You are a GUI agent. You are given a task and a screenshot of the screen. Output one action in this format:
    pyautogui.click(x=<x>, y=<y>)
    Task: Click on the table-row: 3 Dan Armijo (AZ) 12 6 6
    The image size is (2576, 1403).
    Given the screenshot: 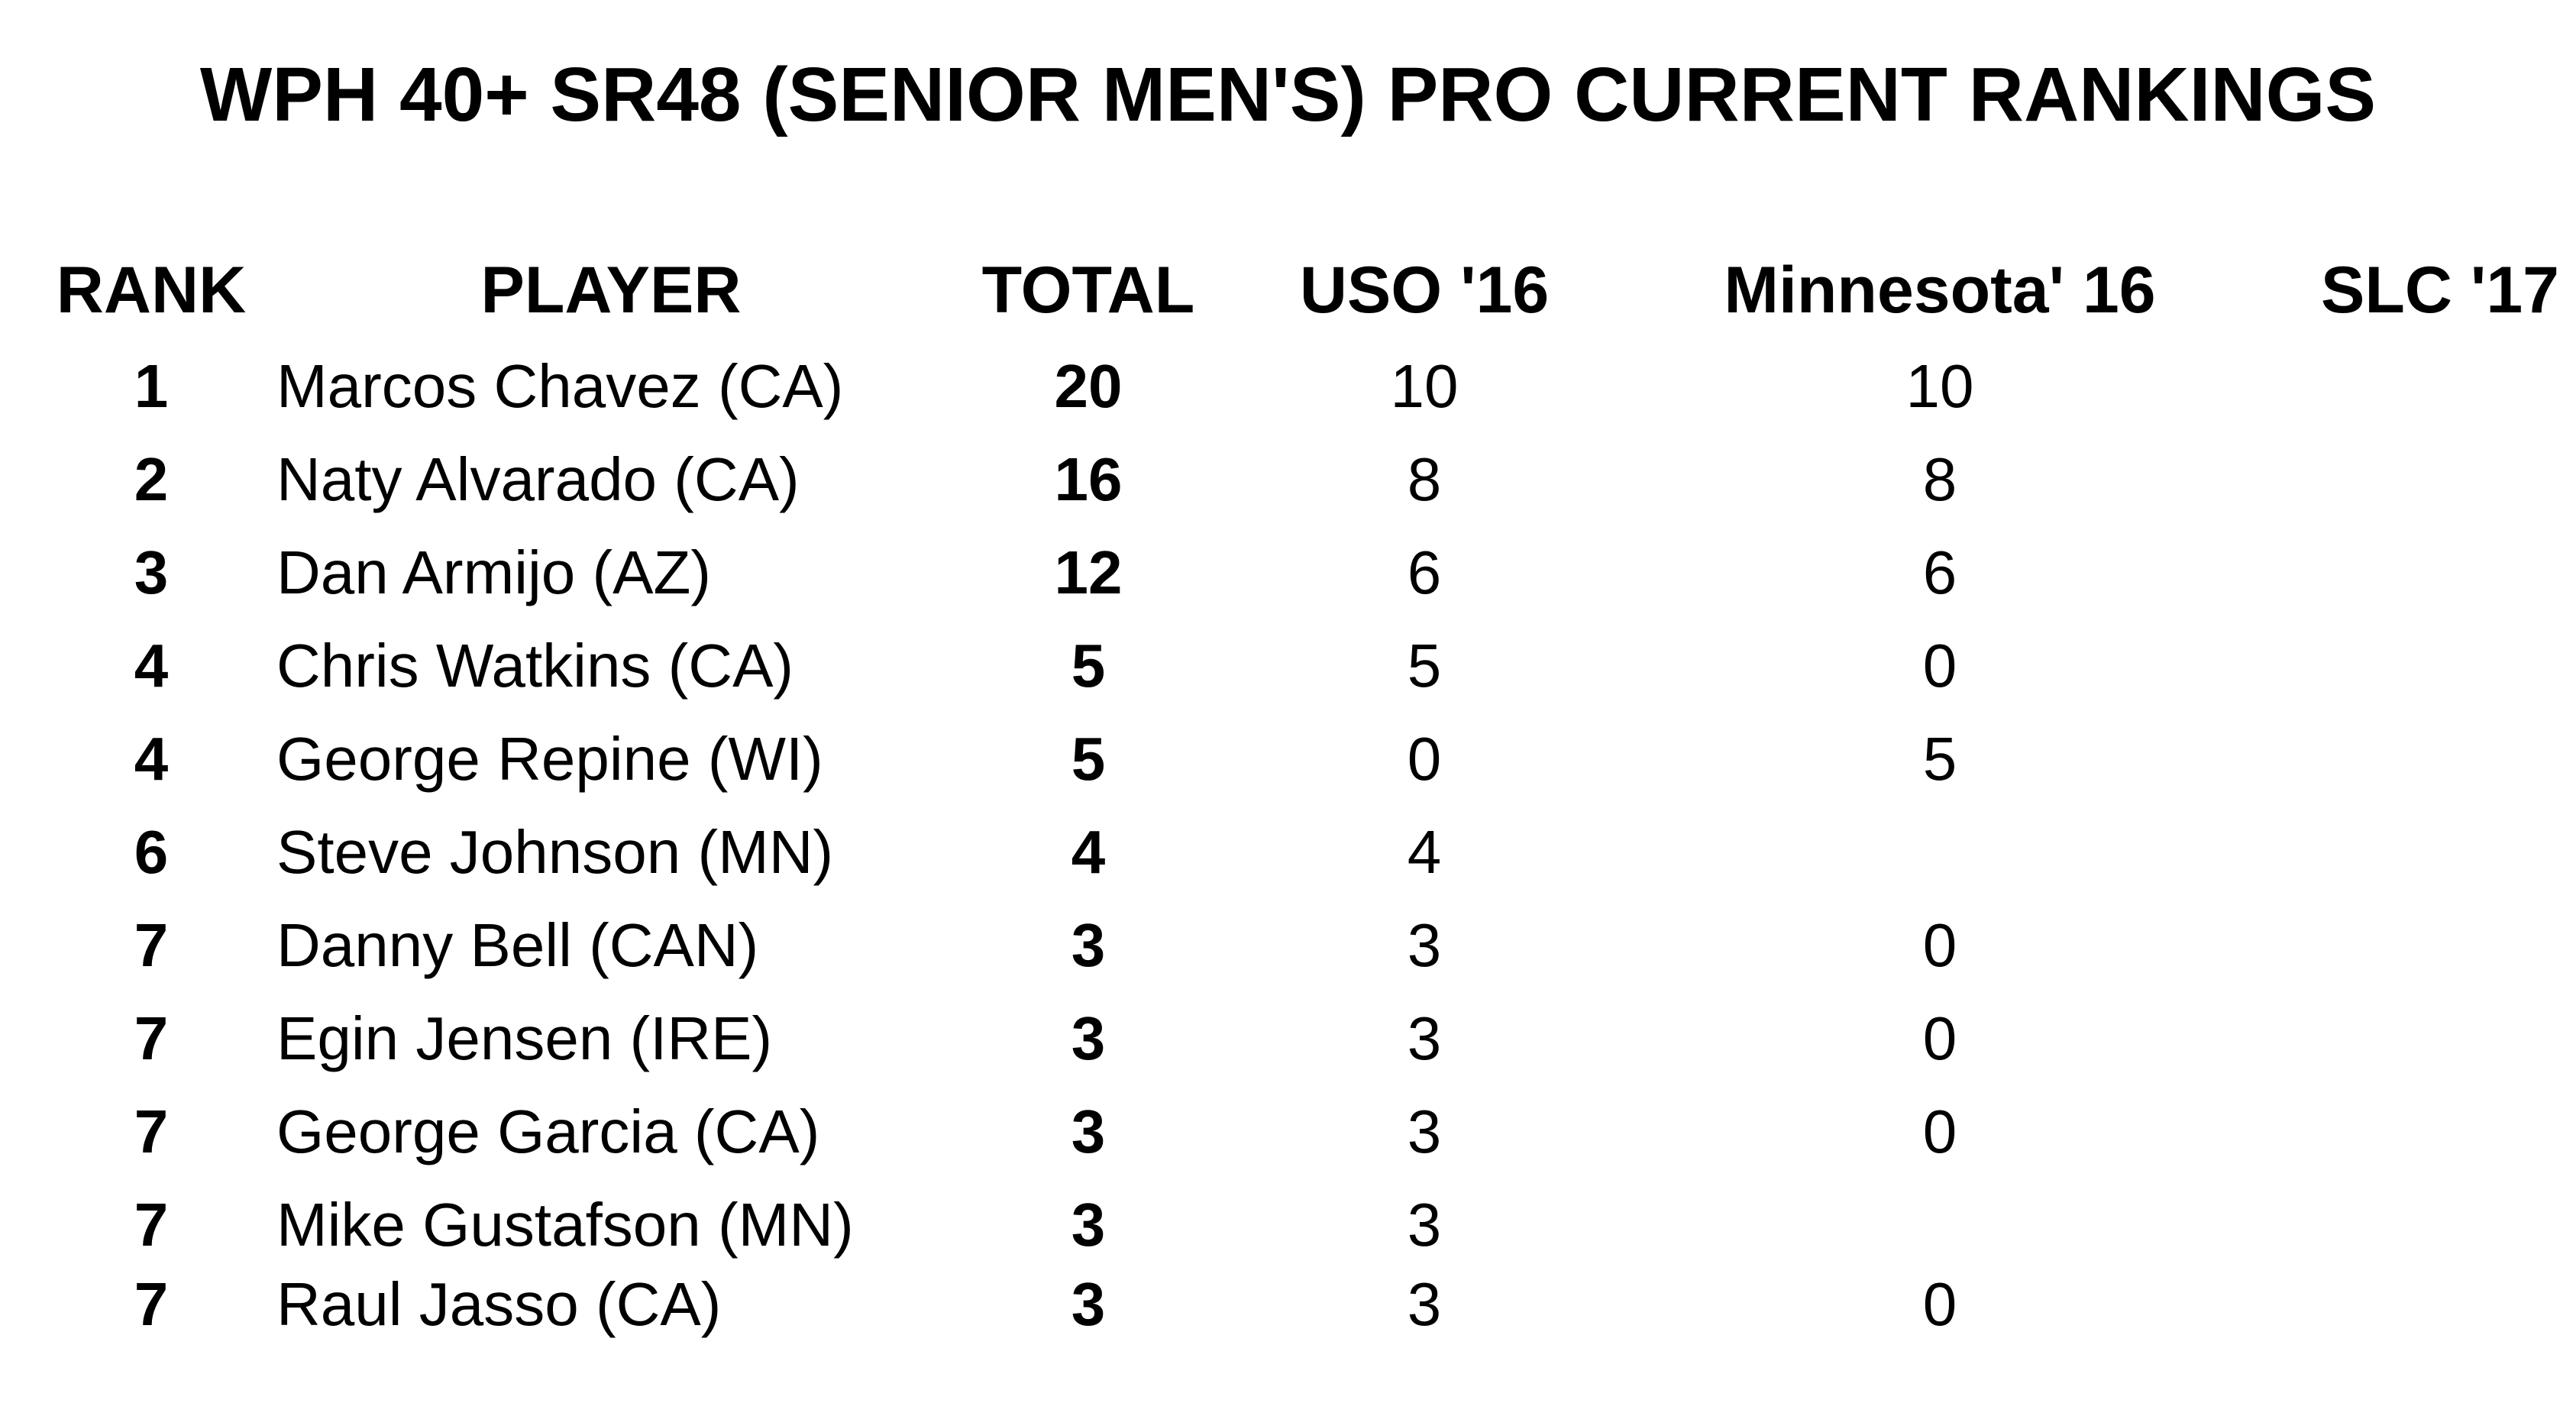 What is the action you would take?
    pyautogui.click(x=1288, y=573)
    